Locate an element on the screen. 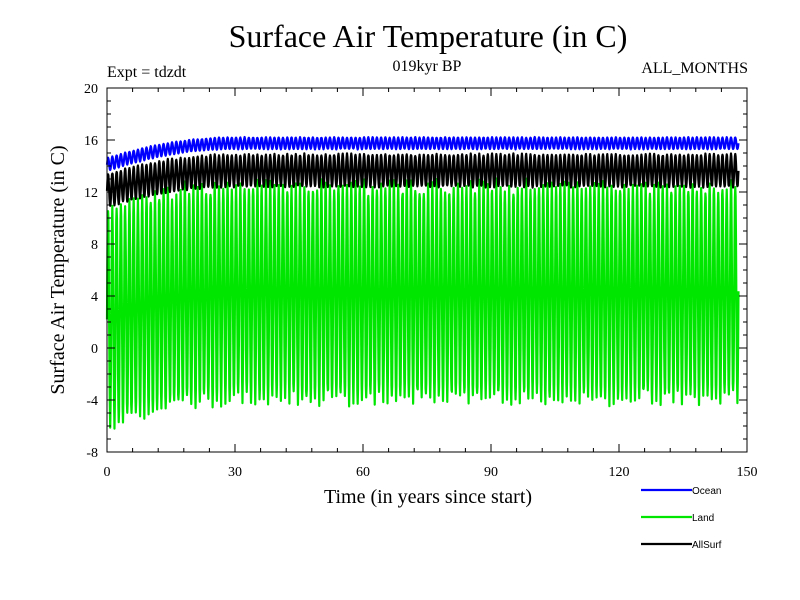 The width and height of the screenshot is (800, 600). y-tick-label: 16 is located at coordinates (91, 141).